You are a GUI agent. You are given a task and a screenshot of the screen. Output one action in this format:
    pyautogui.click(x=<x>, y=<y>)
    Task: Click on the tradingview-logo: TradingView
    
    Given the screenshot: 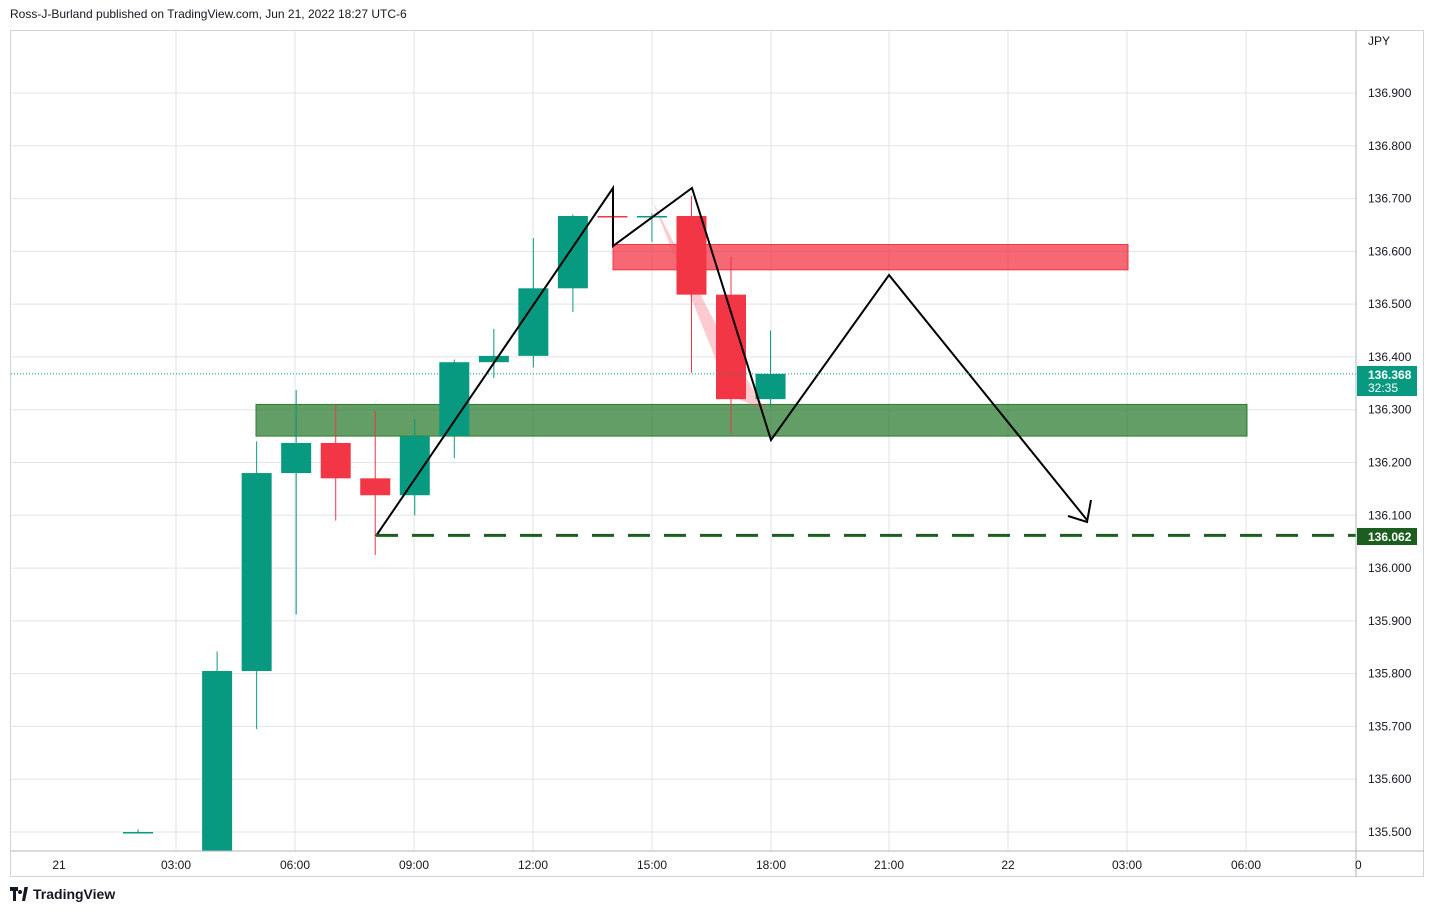 What is the action you would take?
    pyautogui.click(x=62, y=894)
    